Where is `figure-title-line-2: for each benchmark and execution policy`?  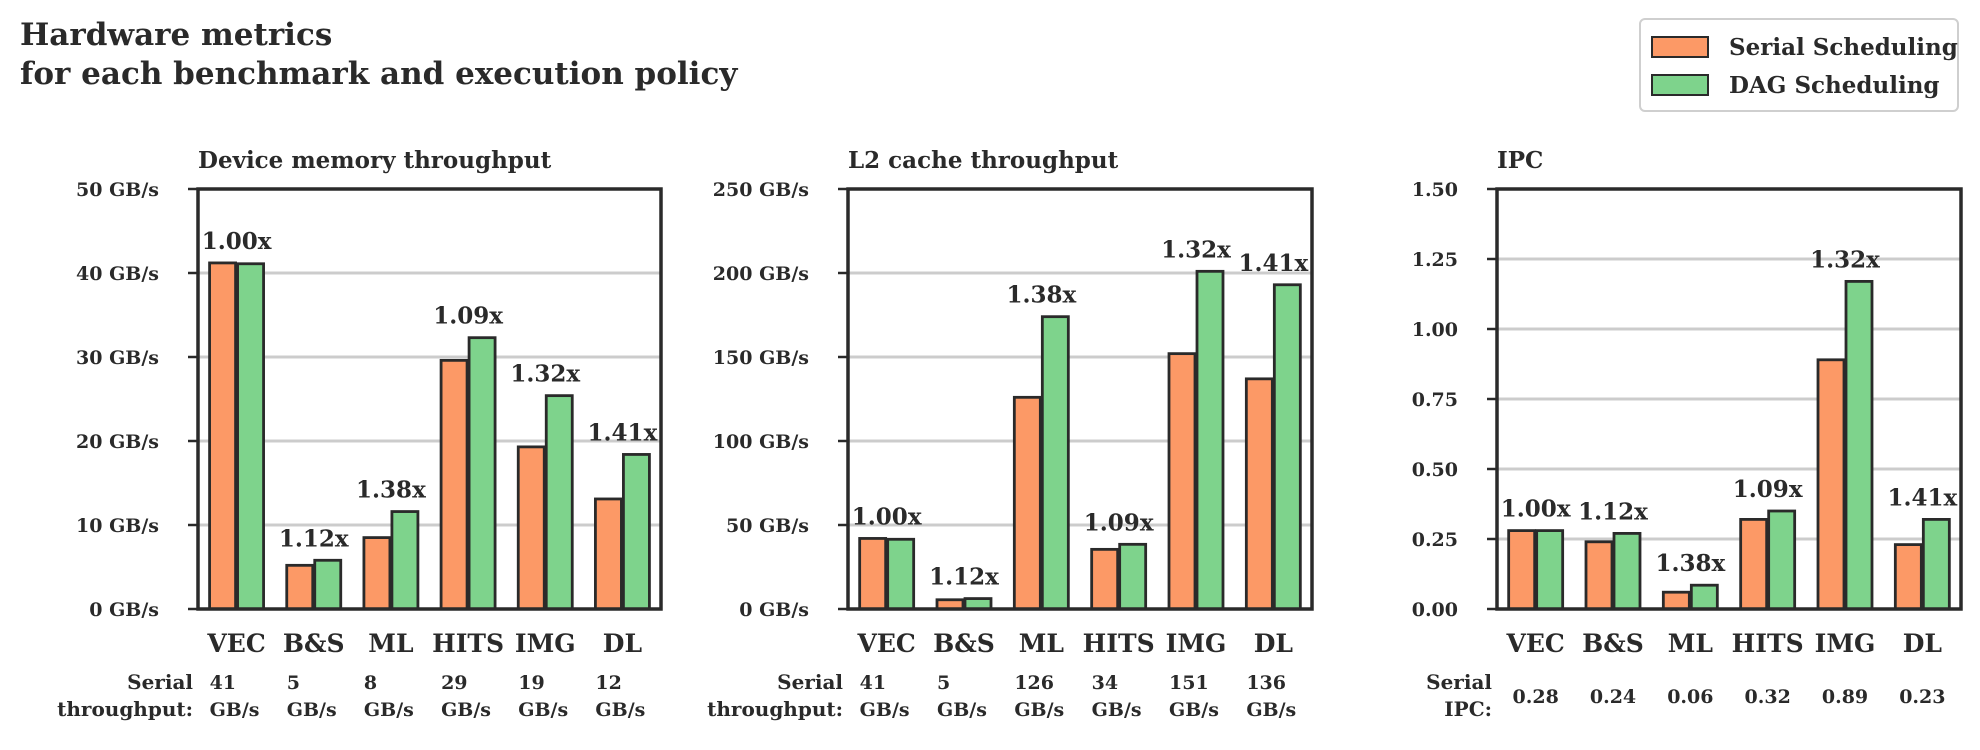 figure-title-line-2: for each benchmark and execution policy is located at coordinates (379, 74).